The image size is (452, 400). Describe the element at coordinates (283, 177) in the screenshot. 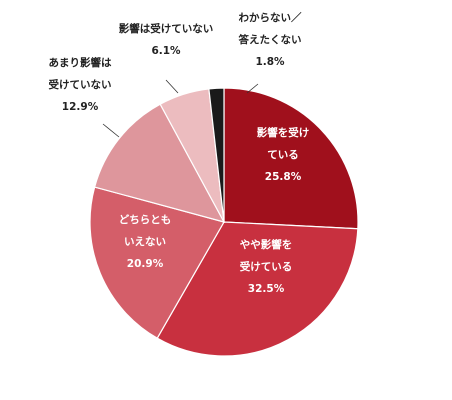

I see `slice-value-text: 25.8%` at that location.